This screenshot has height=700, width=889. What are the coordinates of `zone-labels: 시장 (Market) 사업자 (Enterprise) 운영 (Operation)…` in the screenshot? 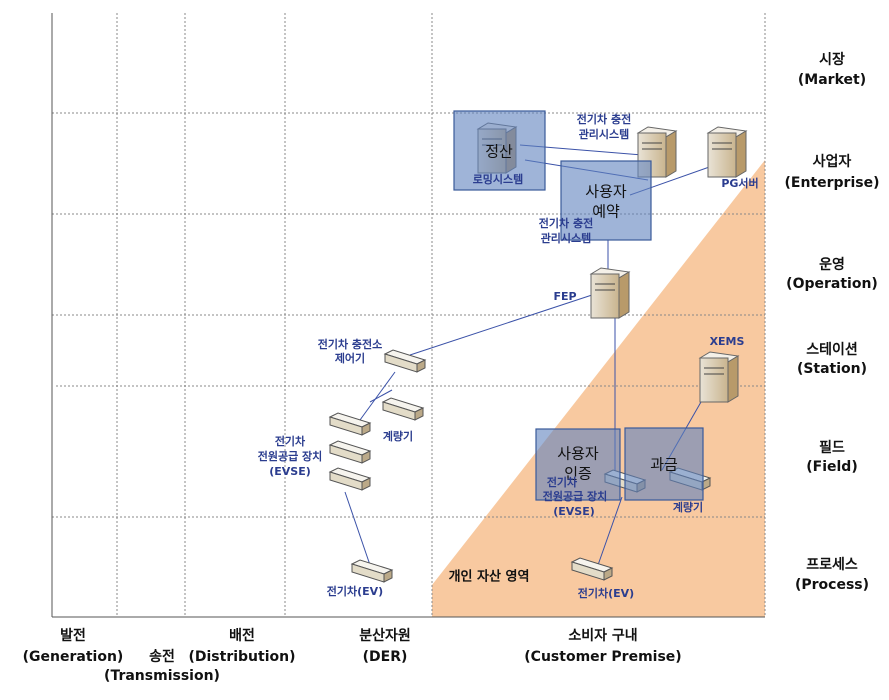 It's located at (832, 322).